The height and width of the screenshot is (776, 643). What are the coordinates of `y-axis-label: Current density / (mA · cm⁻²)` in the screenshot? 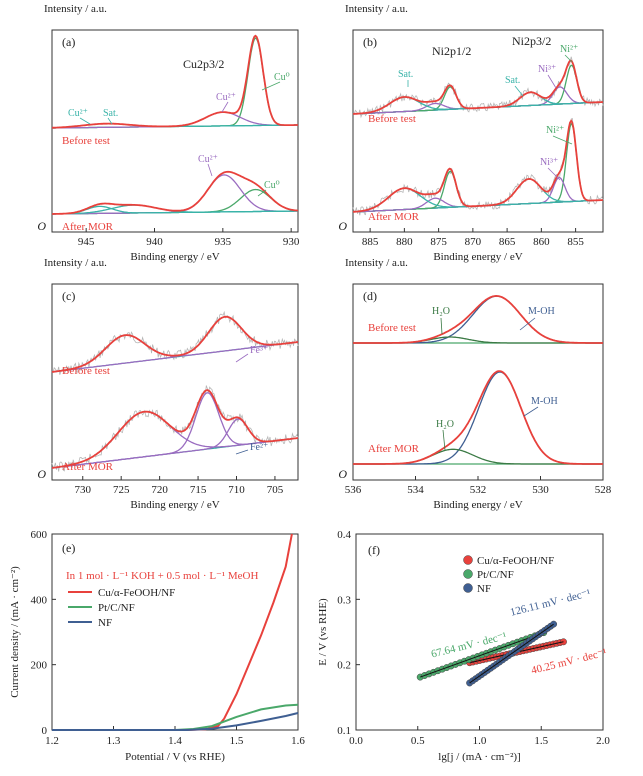 It's located at (15, 632).